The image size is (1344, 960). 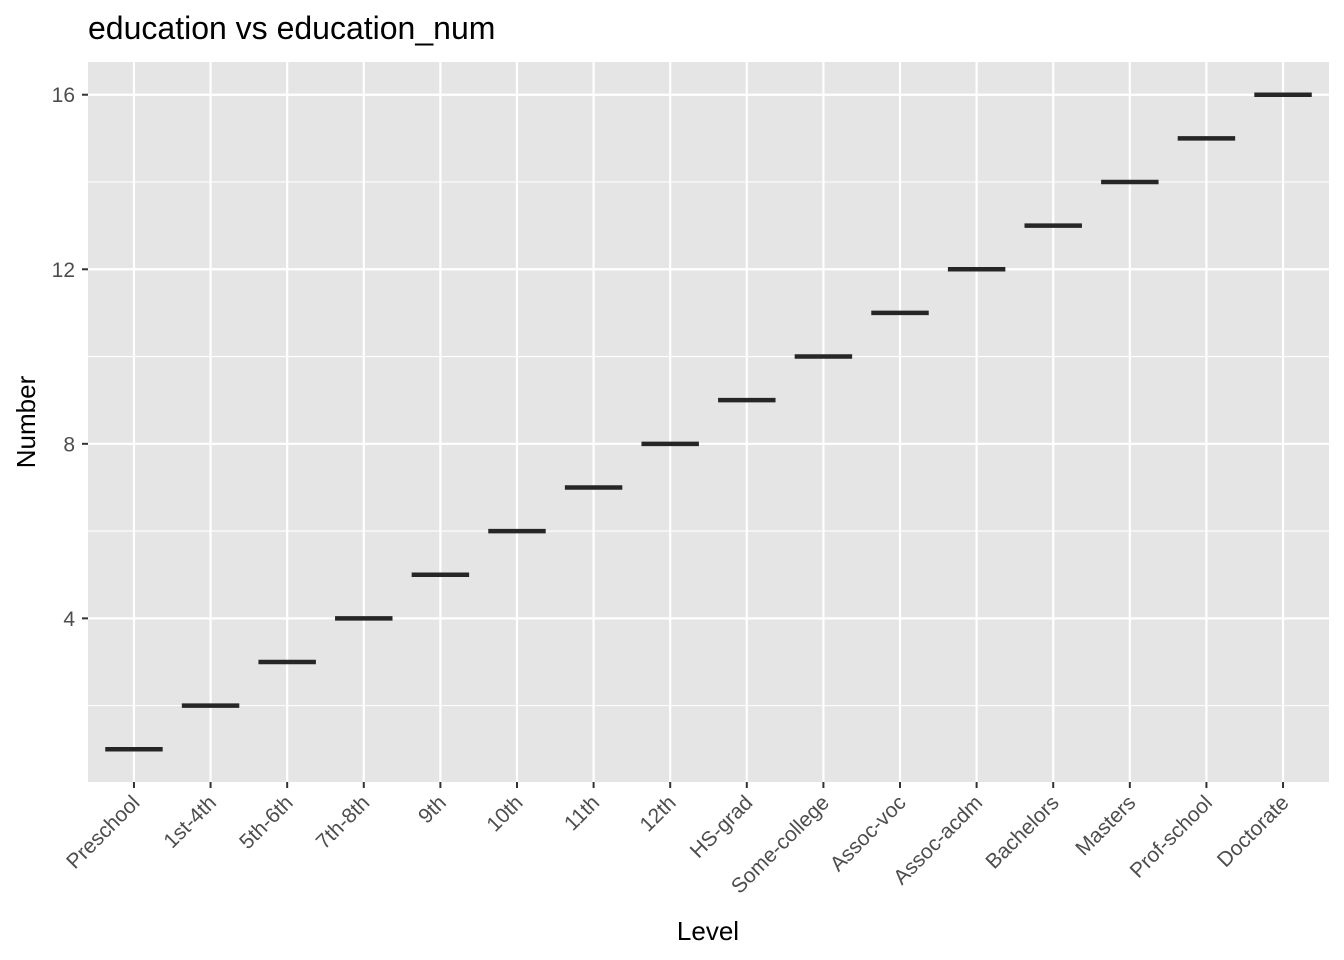 I want to click on x-tick-label: Masters, so click(x=1105, y=825).